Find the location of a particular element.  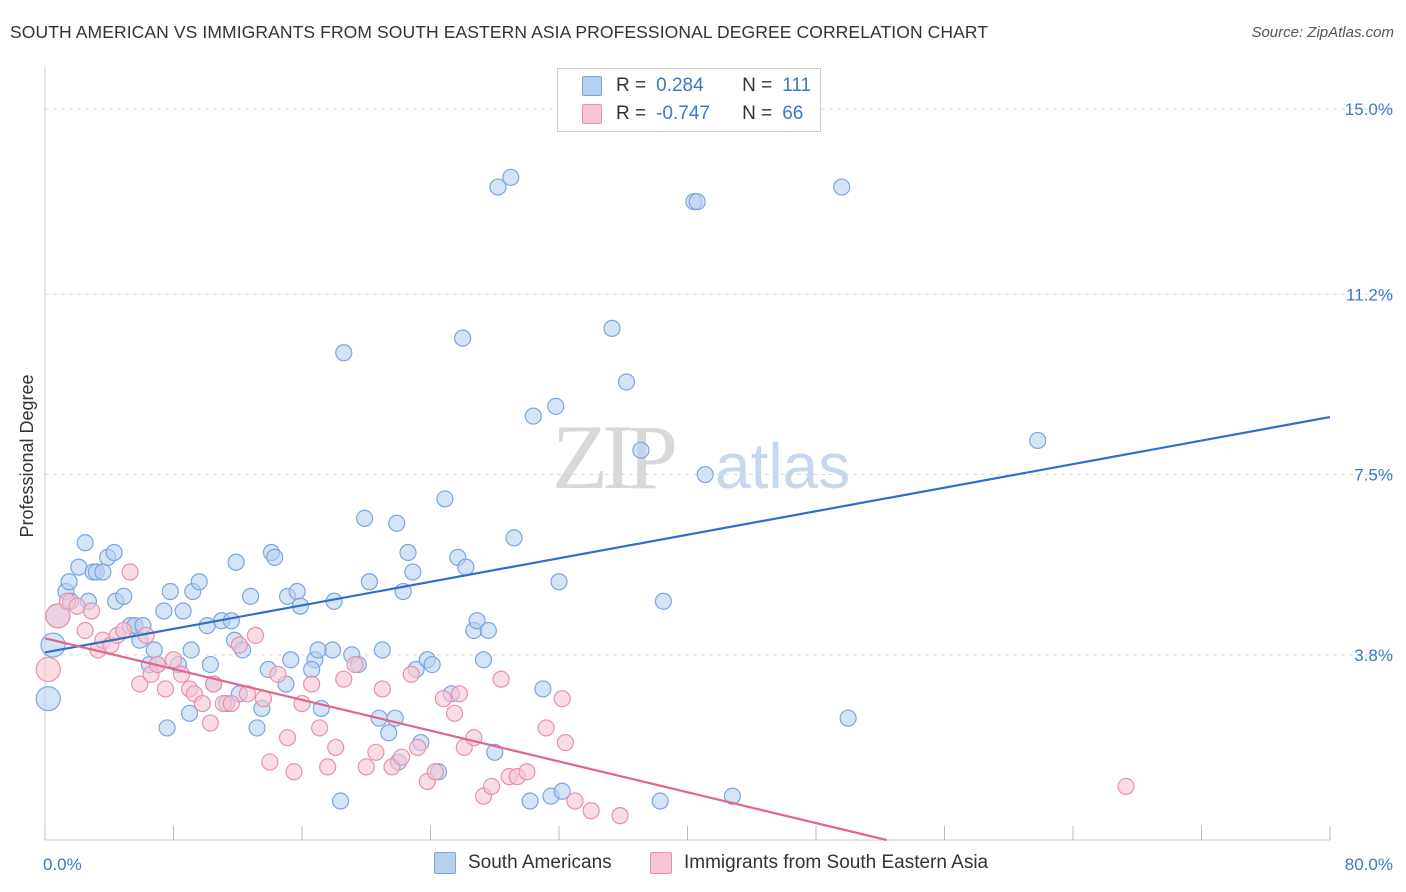

legend-item-immigrants: Immigrants from South Eastern Asia is located at coordinates (819, 863).